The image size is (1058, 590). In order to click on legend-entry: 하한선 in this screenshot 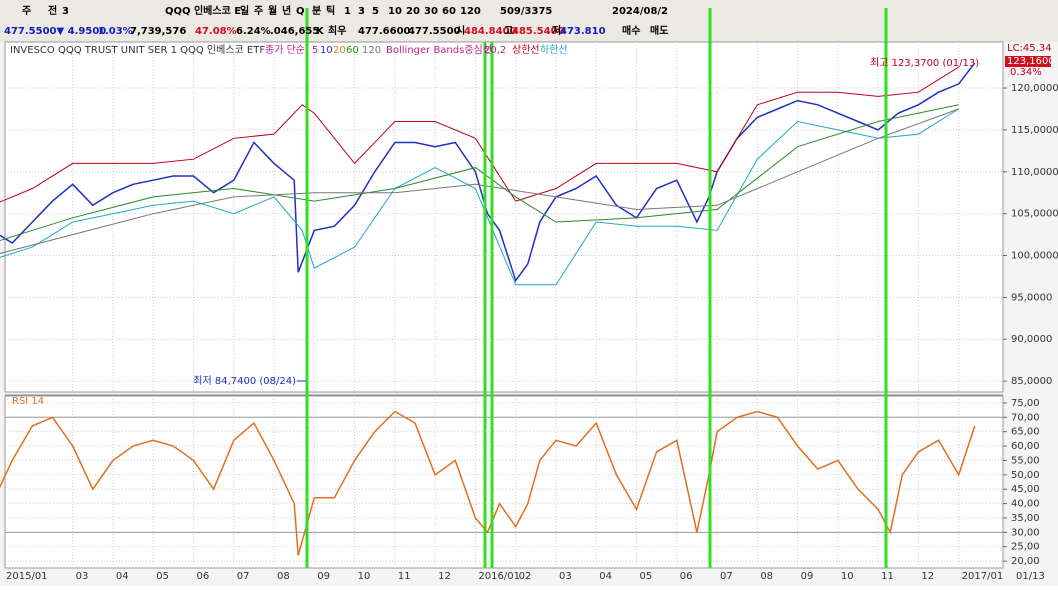, I will do `click(554, 49)`.